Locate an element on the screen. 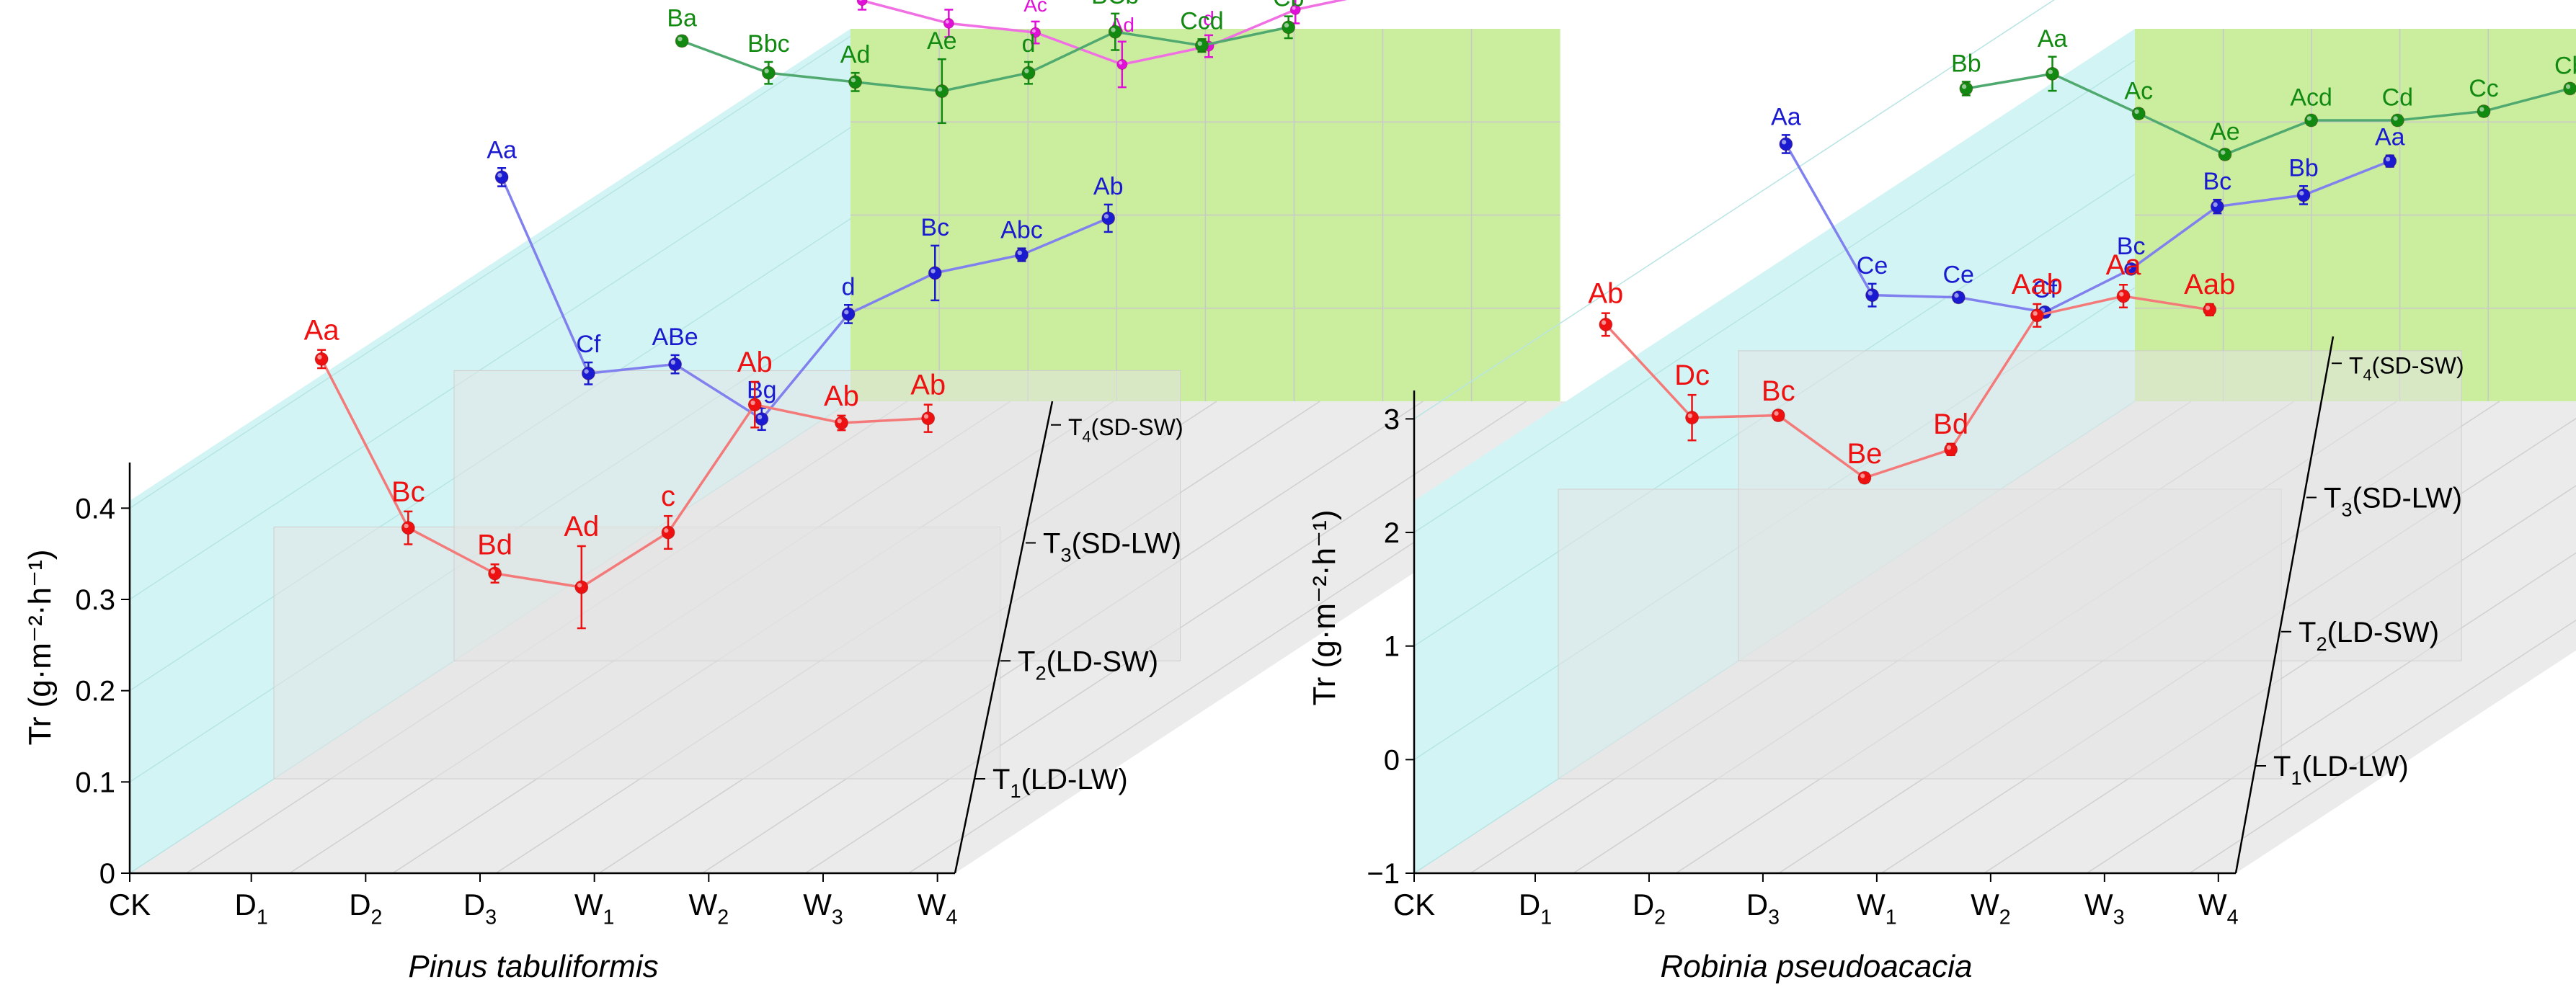 This screenshot has width=2576, height=1000. y-tick-label: 1 is located at coordinates (1392, 647).